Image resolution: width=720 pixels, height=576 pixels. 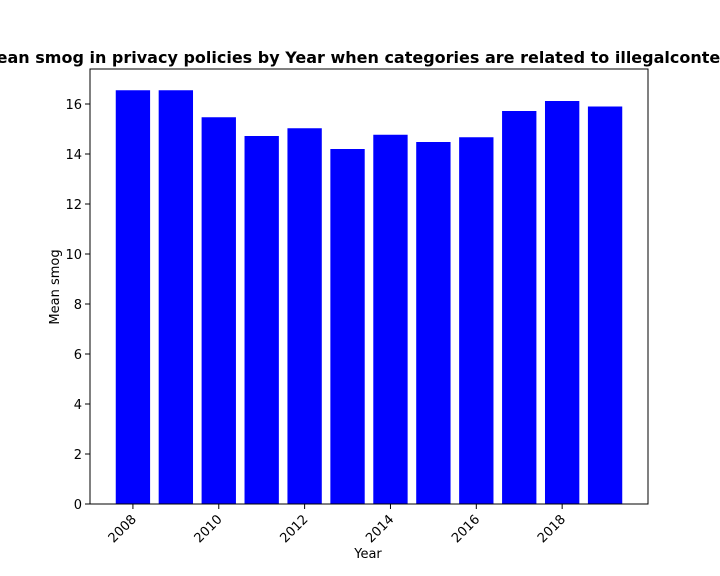 I want to click on bar-2013, so click(x=347, y=326).